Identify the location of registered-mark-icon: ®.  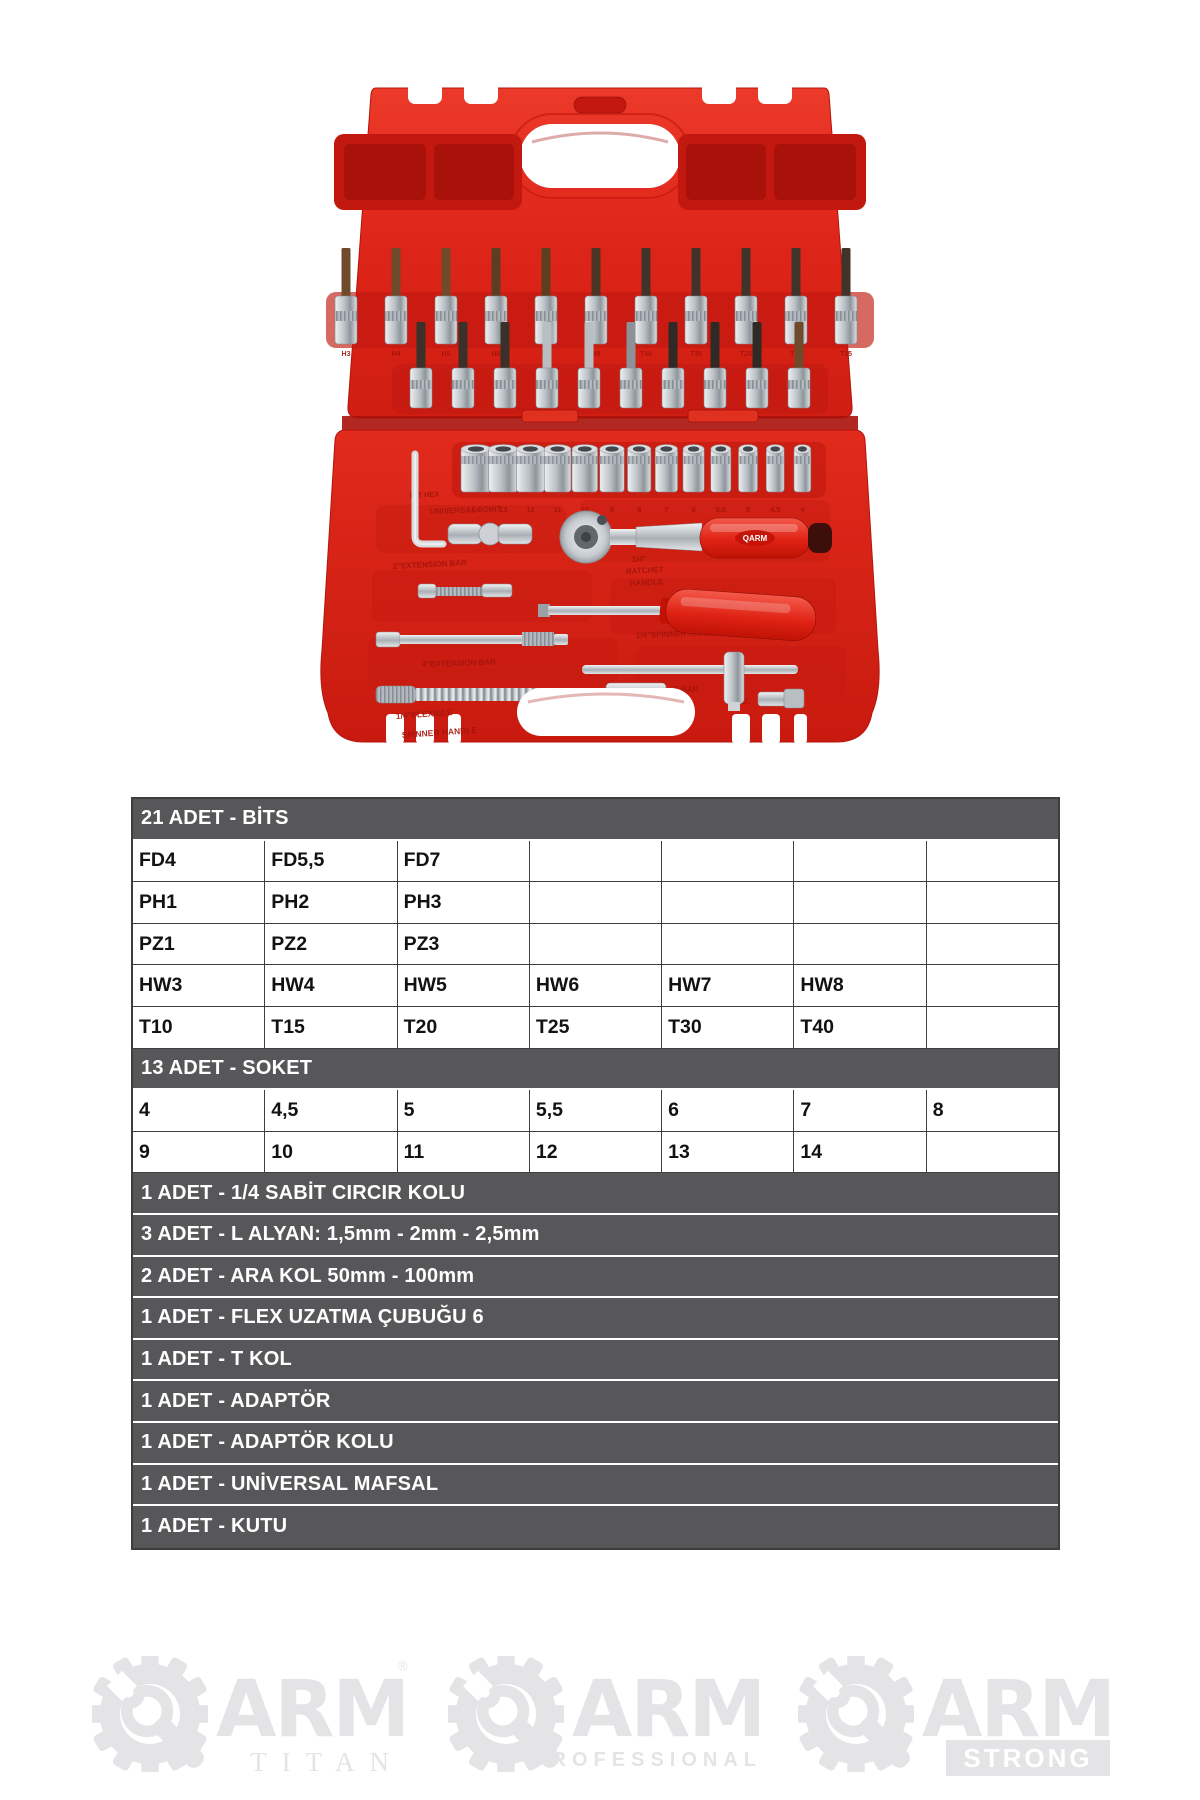
(403, 1665).